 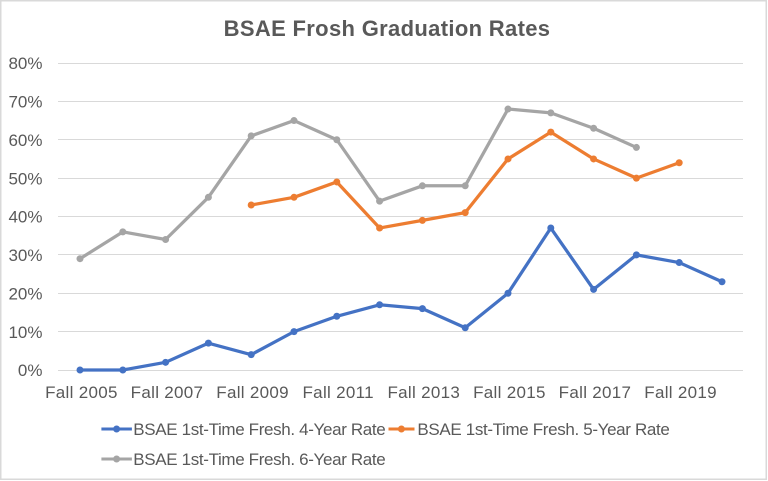 What do you see at coordinates (25, 140) in the screenshot?
I see `svg-text: 60%` at bounding box center [25, 140].